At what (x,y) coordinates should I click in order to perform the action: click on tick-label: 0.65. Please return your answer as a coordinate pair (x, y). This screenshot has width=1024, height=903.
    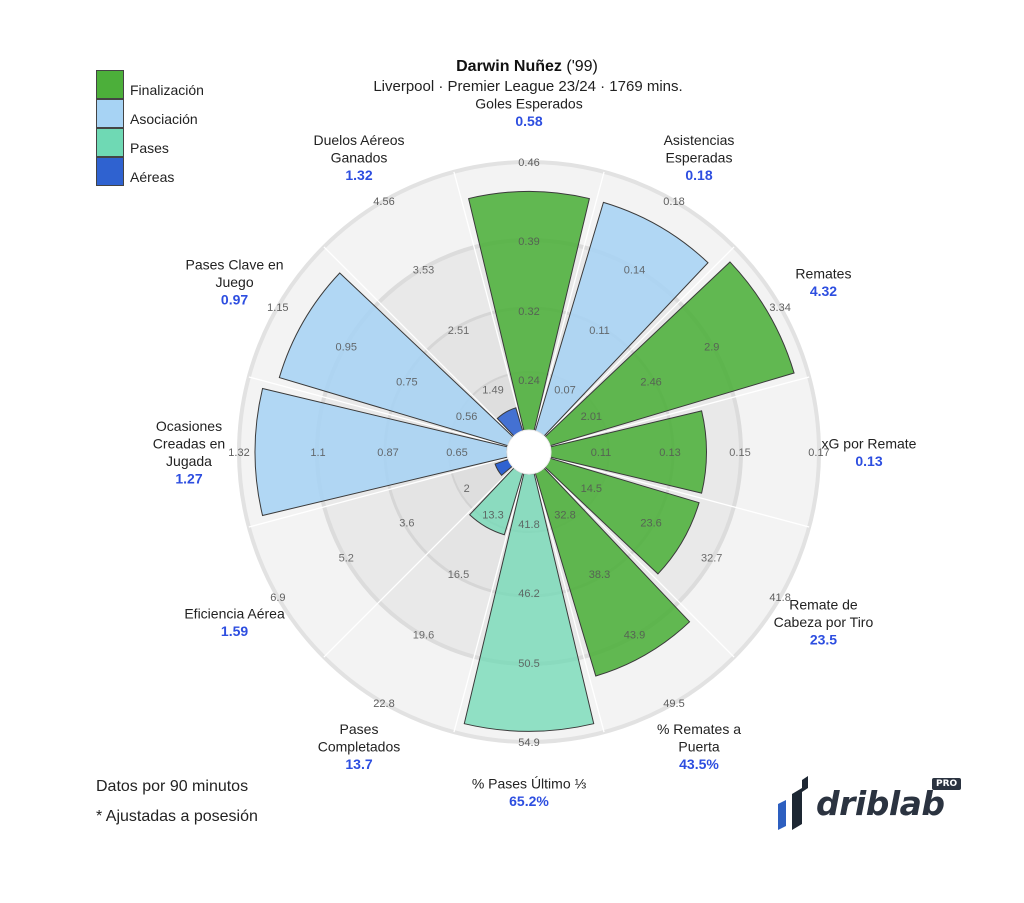
    Looking at the image, I should click on (456, 453).